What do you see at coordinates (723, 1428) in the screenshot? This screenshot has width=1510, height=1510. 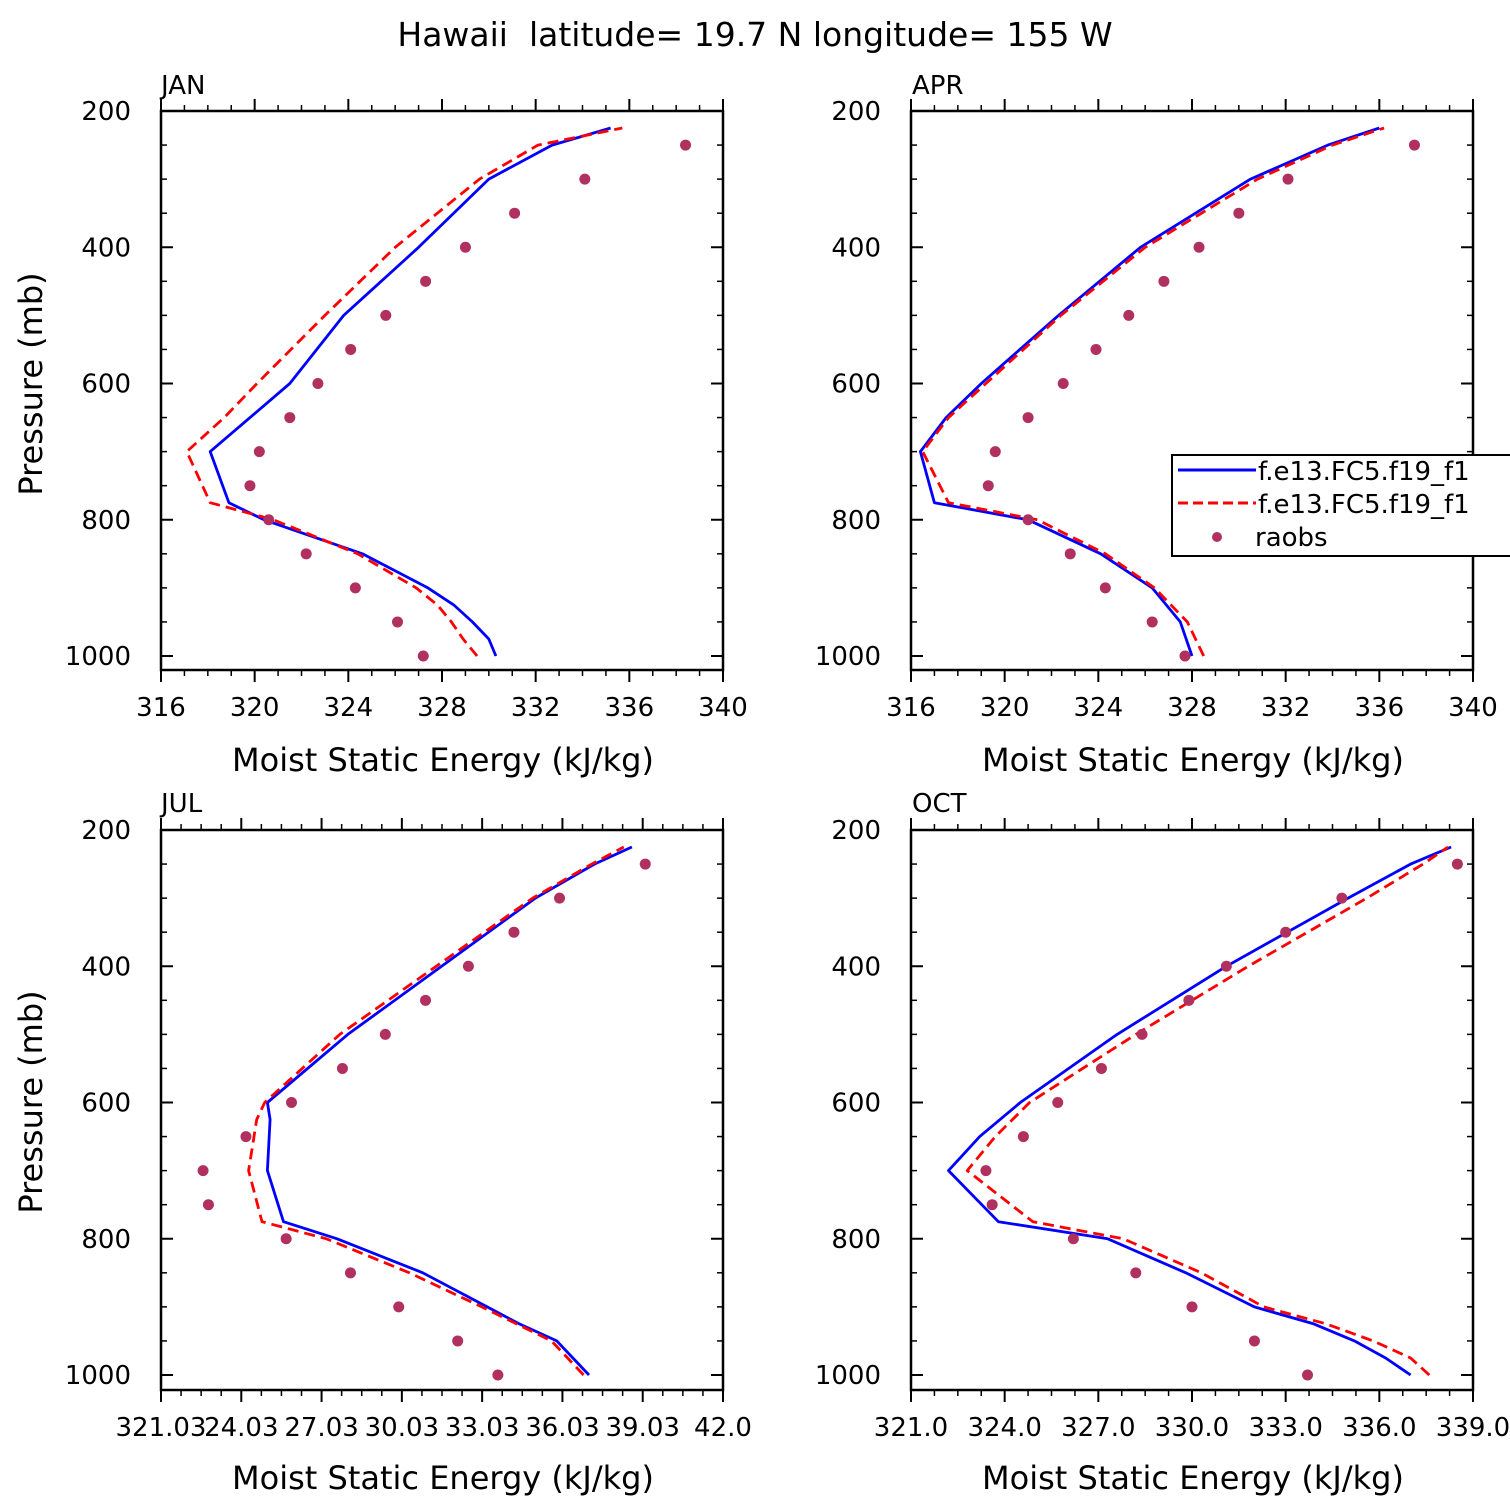 I see `x-tick-label: 42.0` at bounding box center [723, 1428].